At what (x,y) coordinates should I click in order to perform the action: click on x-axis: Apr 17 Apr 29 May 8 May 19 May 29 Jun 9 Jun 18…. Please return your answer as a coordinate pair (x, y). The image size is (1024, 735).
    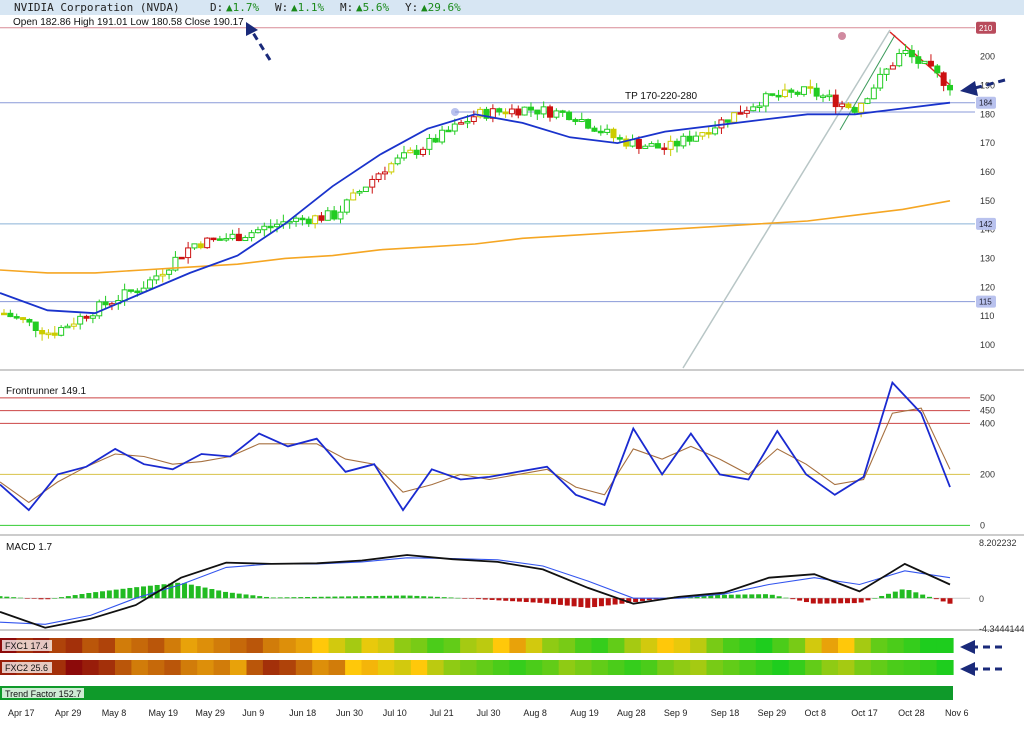
    Looking at the image, I should click on (488, 713).